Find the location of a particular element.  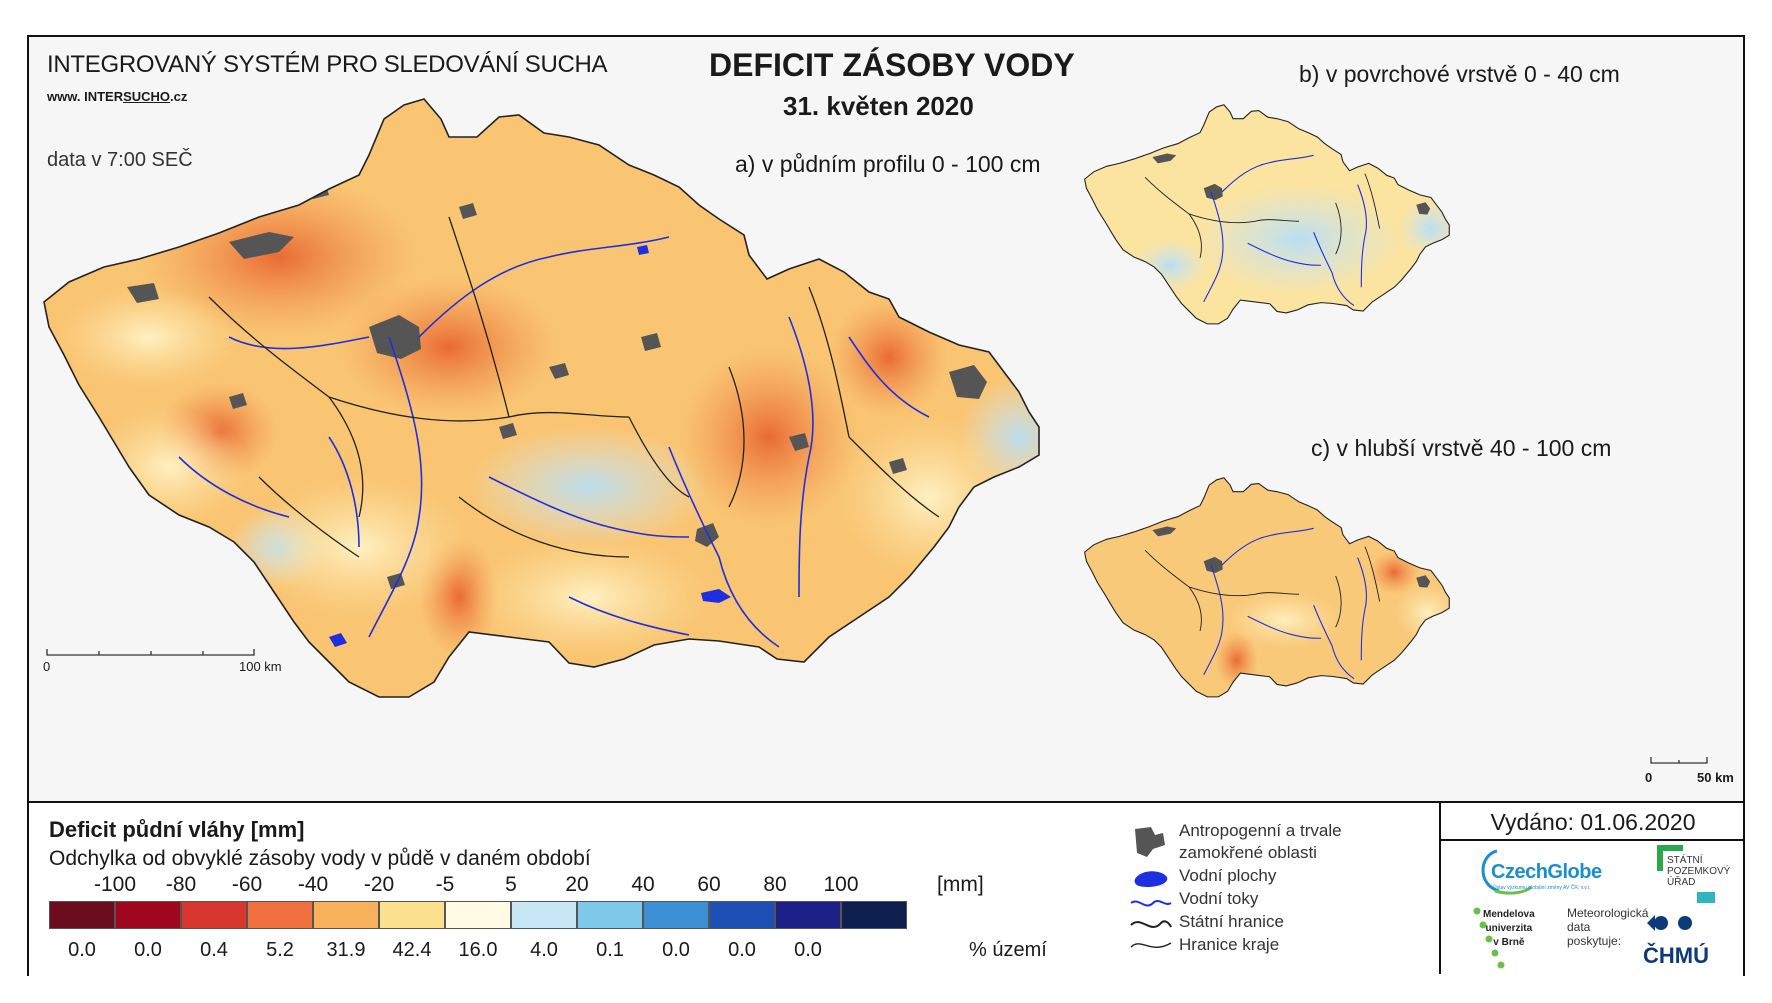

state-border-icon is located at coordinates (1151, 924).